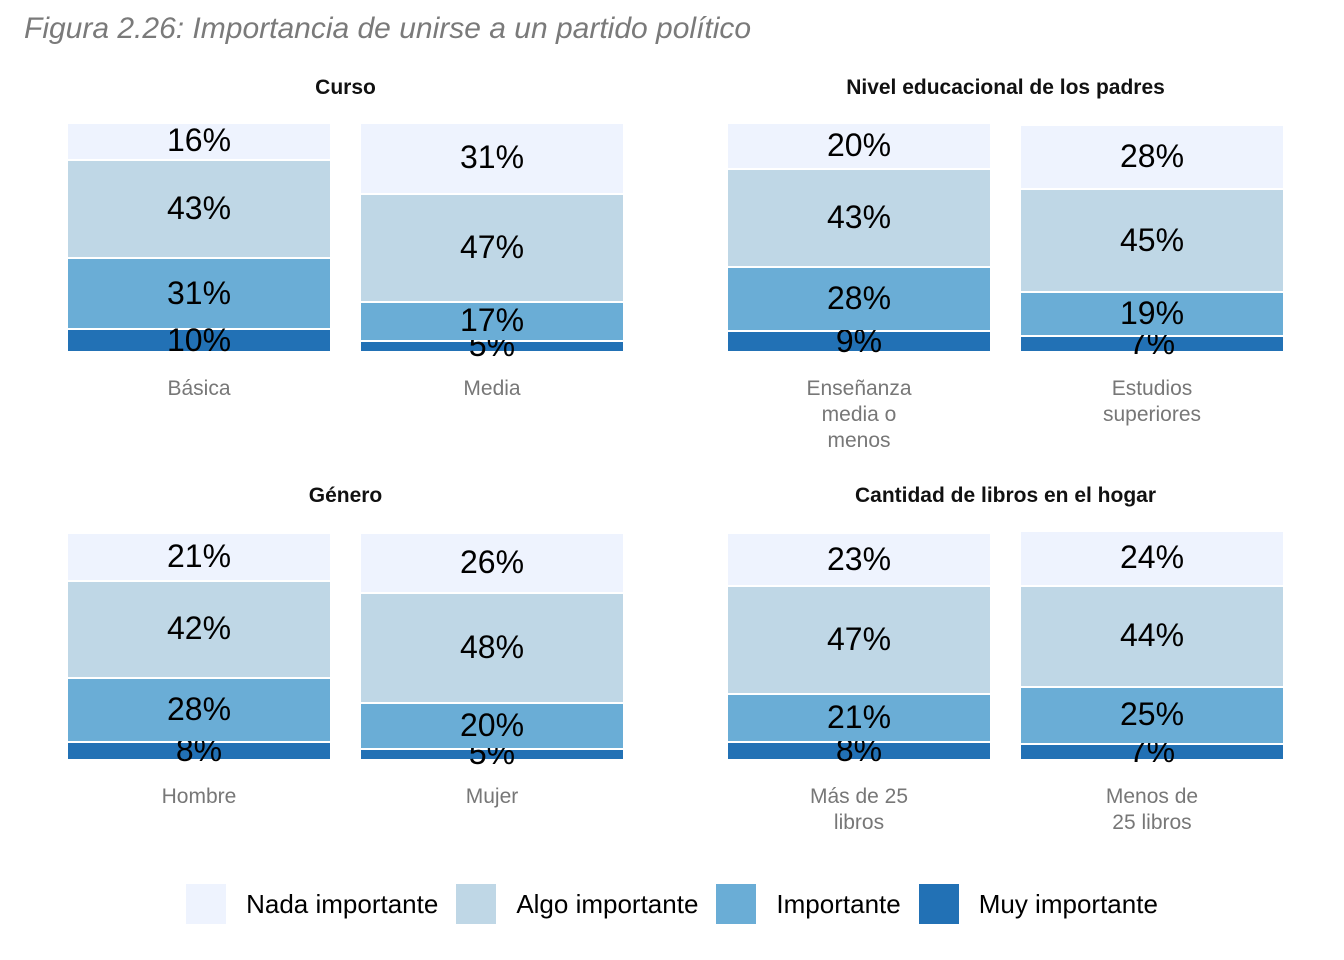 The image size is (1344, 960). I want to click on data-label: 45%, so click(1152, 239).